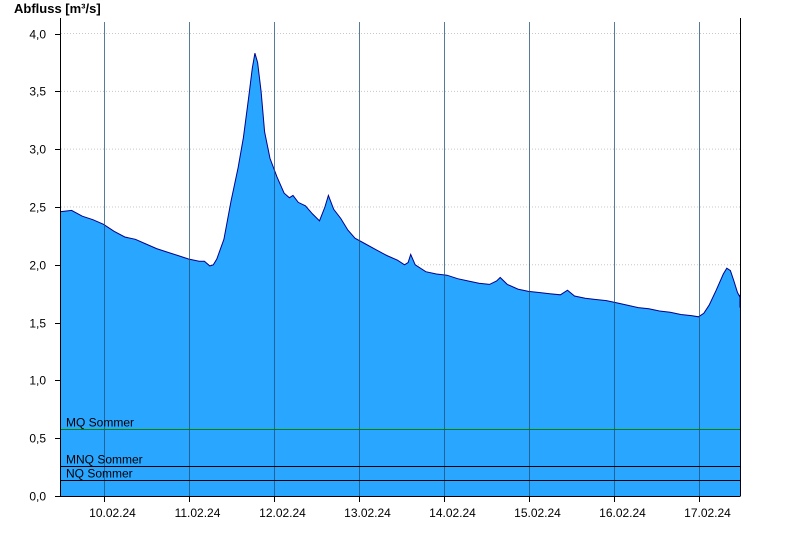  What do you see at coordinates (37, 497) in the screenshot?
I see `y-tick-label: 0,0` at bounding box center [37, 497].